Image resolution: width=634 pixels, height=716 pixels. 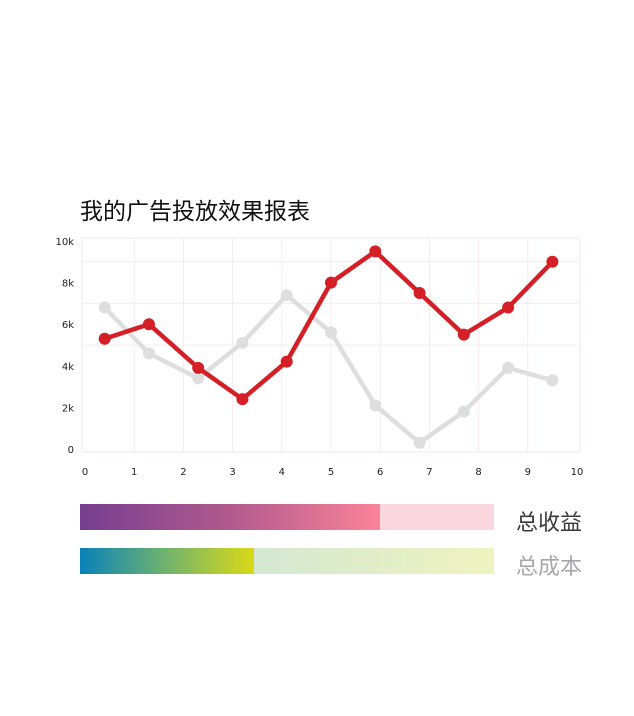 I want to click on y-tick-label: 8k, so click(x=68, y=284).